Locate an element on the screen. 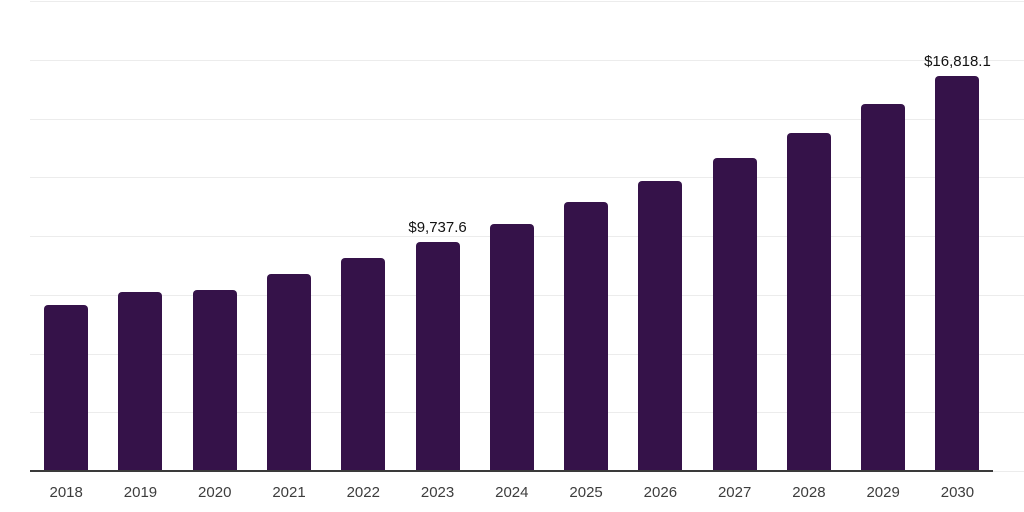  bar-value-label-2023: $9,737.6 is located at coordinates (437, 228).